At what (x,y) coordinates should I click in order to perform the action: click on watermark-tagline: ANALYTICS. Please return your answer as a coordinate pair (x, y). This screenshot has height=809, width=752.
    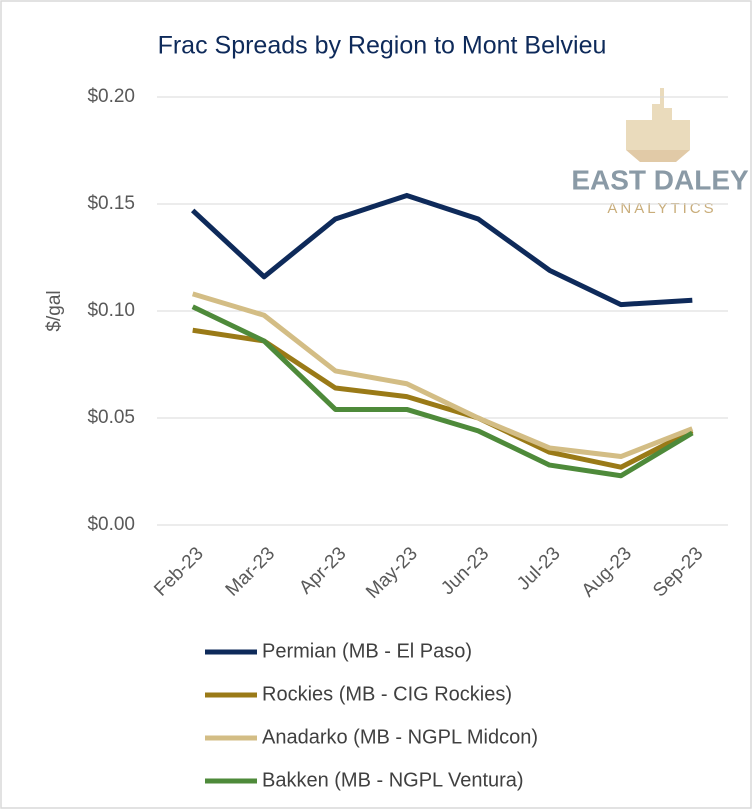
    Looking at the image, I should click on (661, 208).